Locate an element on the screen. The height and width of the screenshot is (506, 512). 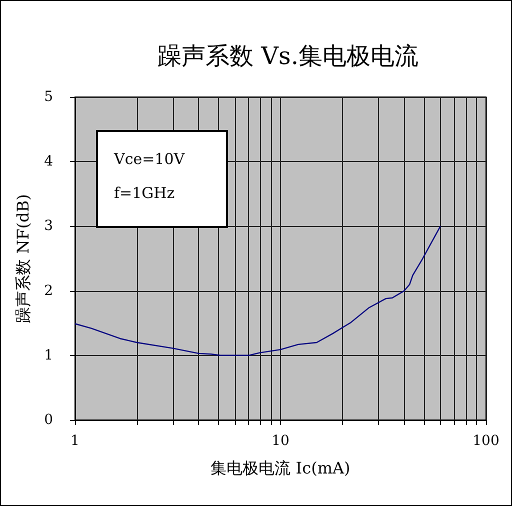
y-tick-label: 1 is located at coordinates (48, 355).